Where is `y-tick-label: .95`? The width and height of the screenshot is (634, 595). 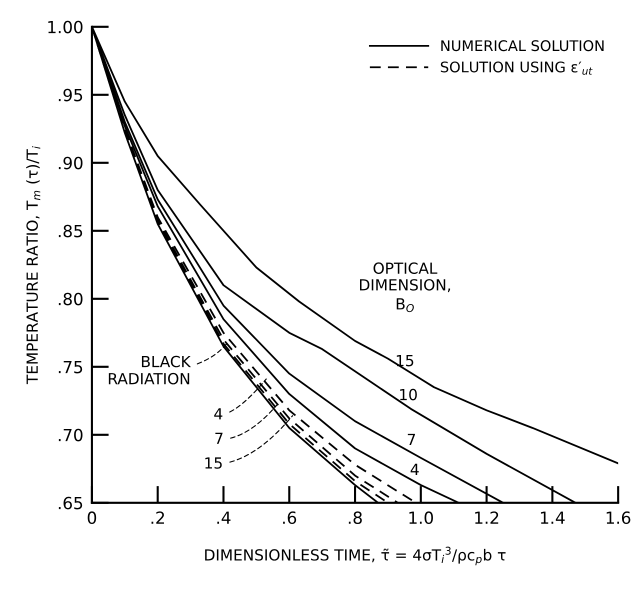 y-tick-label: .95 is located at coordinates (70, 95).